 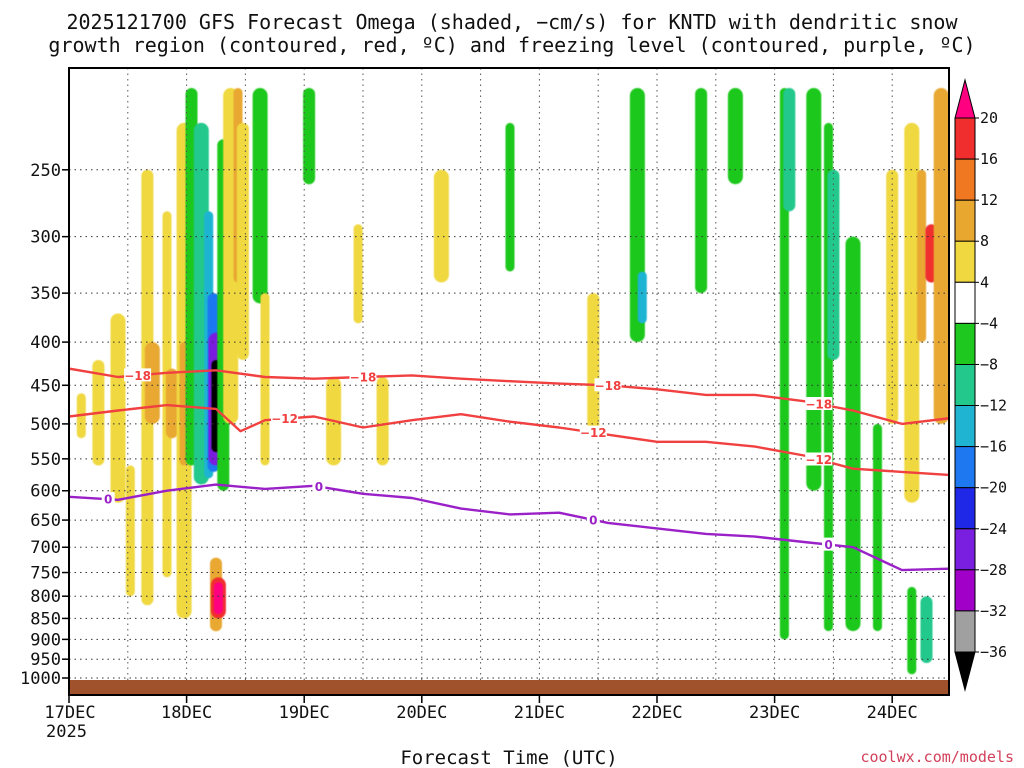 I want to click on colorbar-label: 12, so click(x=989, y=200).